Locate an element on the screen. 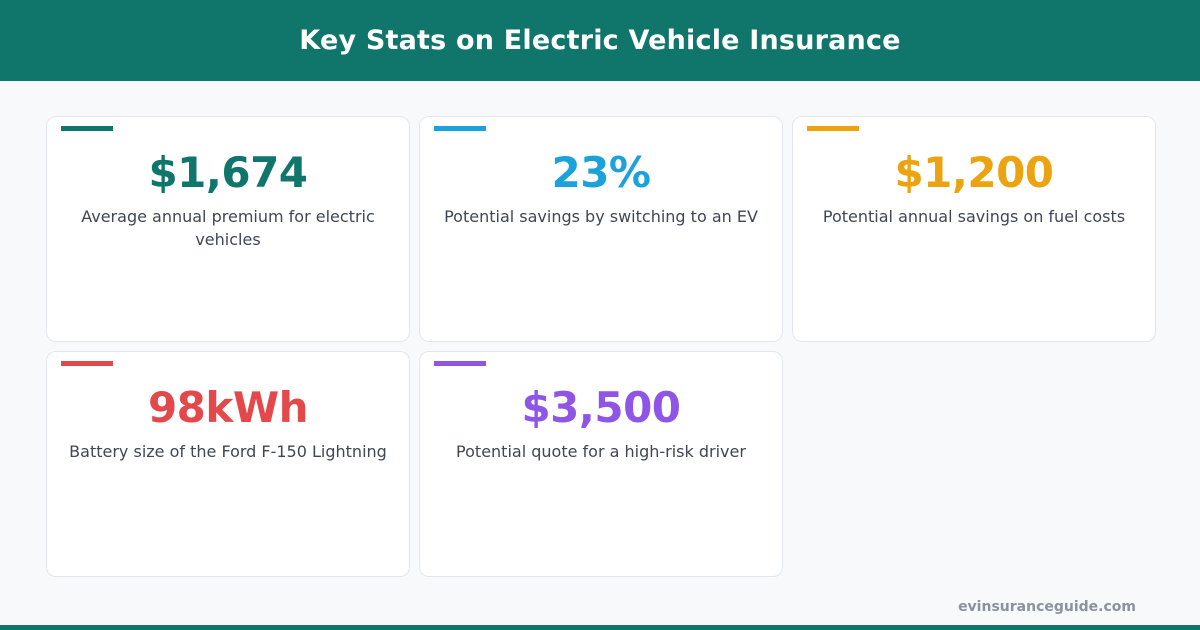 The image size is (1200, 630). stat-description: Battery size of the Ford F-150 Lightning is located at coordinates (228, 451).